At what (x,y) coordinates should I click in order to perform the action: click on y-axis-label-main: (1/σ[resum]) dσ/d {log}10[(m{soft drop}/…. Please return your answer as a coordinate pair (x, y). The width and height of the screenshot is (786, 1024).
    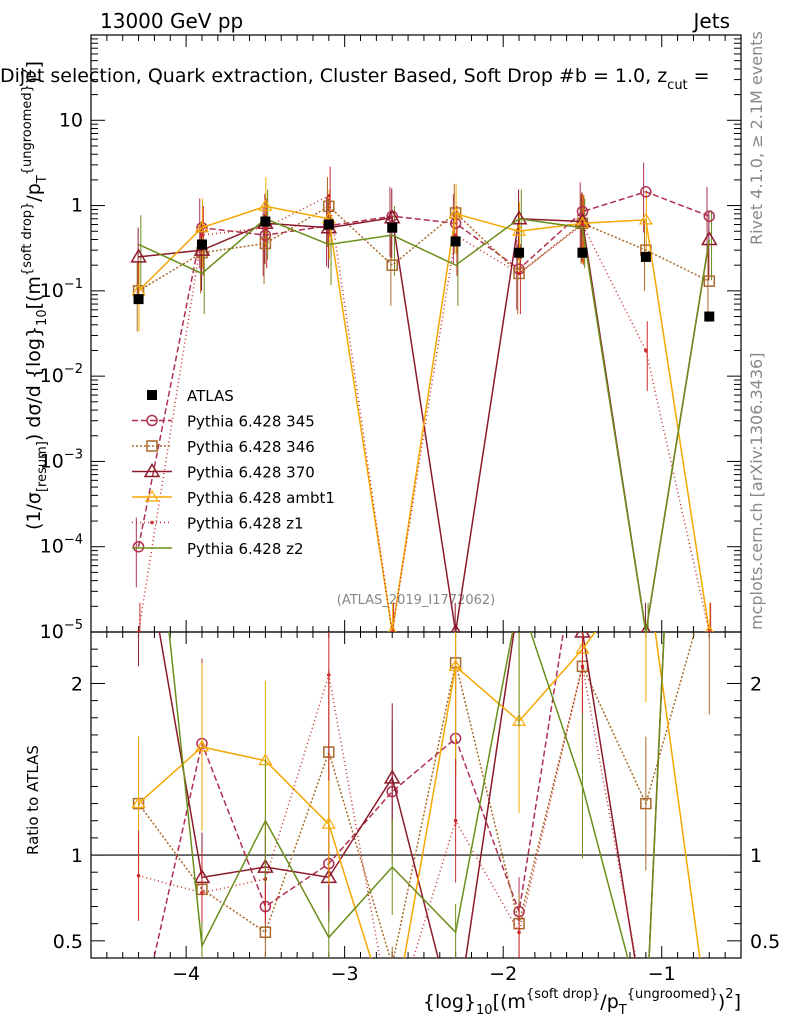
    Looking at the image, I should click on (35, 295).